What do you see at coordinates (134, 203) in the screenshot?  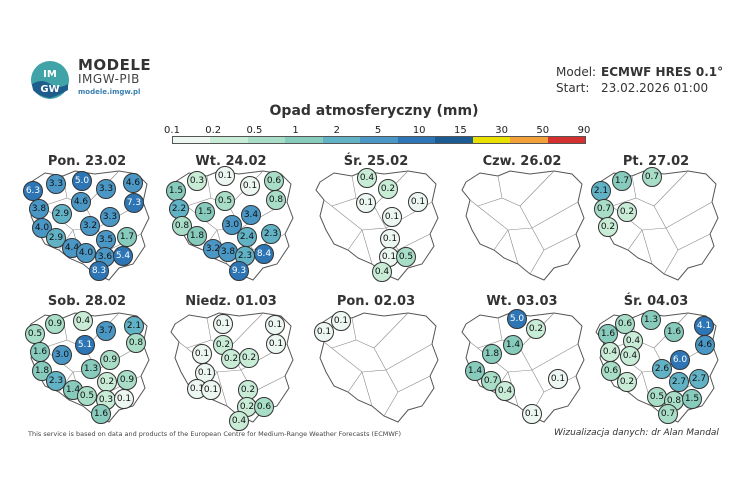 I see `precip-value-marker: 7.3` at bounding box center [134, 203].